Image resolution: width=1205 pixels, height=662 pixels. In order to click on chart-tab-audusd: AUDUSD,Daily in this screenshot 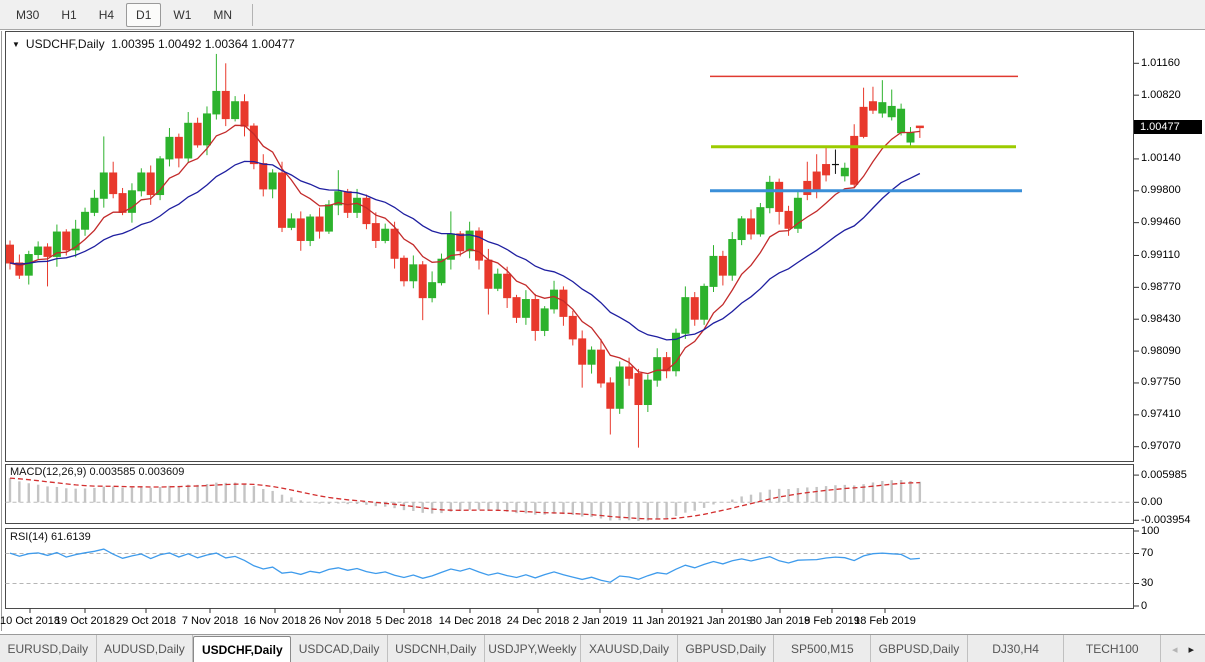, I will do `click(145, 648)`.